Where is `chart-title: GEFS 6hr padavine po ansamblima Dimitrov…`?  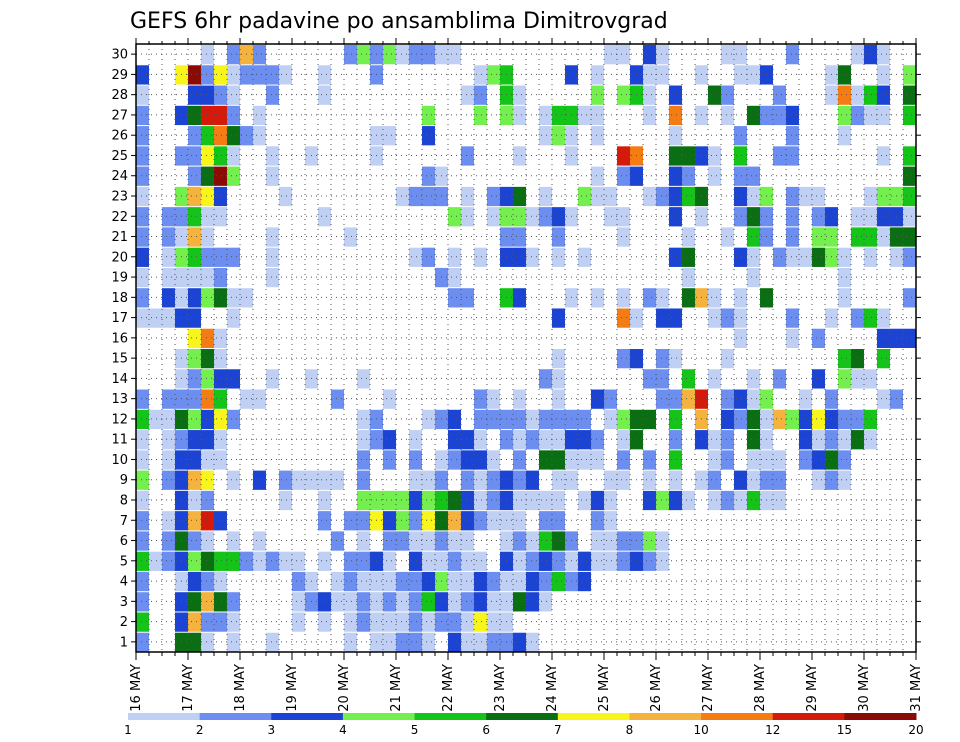 chart-title: GEFS 6hr padavine po ansamblima Dimitrov… is located at coordinates (399, 21).